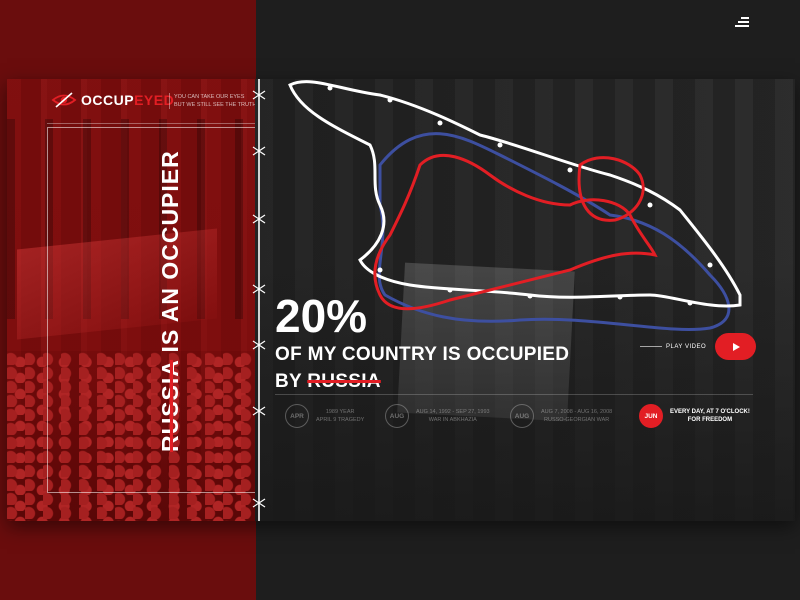 This screenshot has width=800, height=600. I want to click on barbed-wire-divider, so click(259, 300).